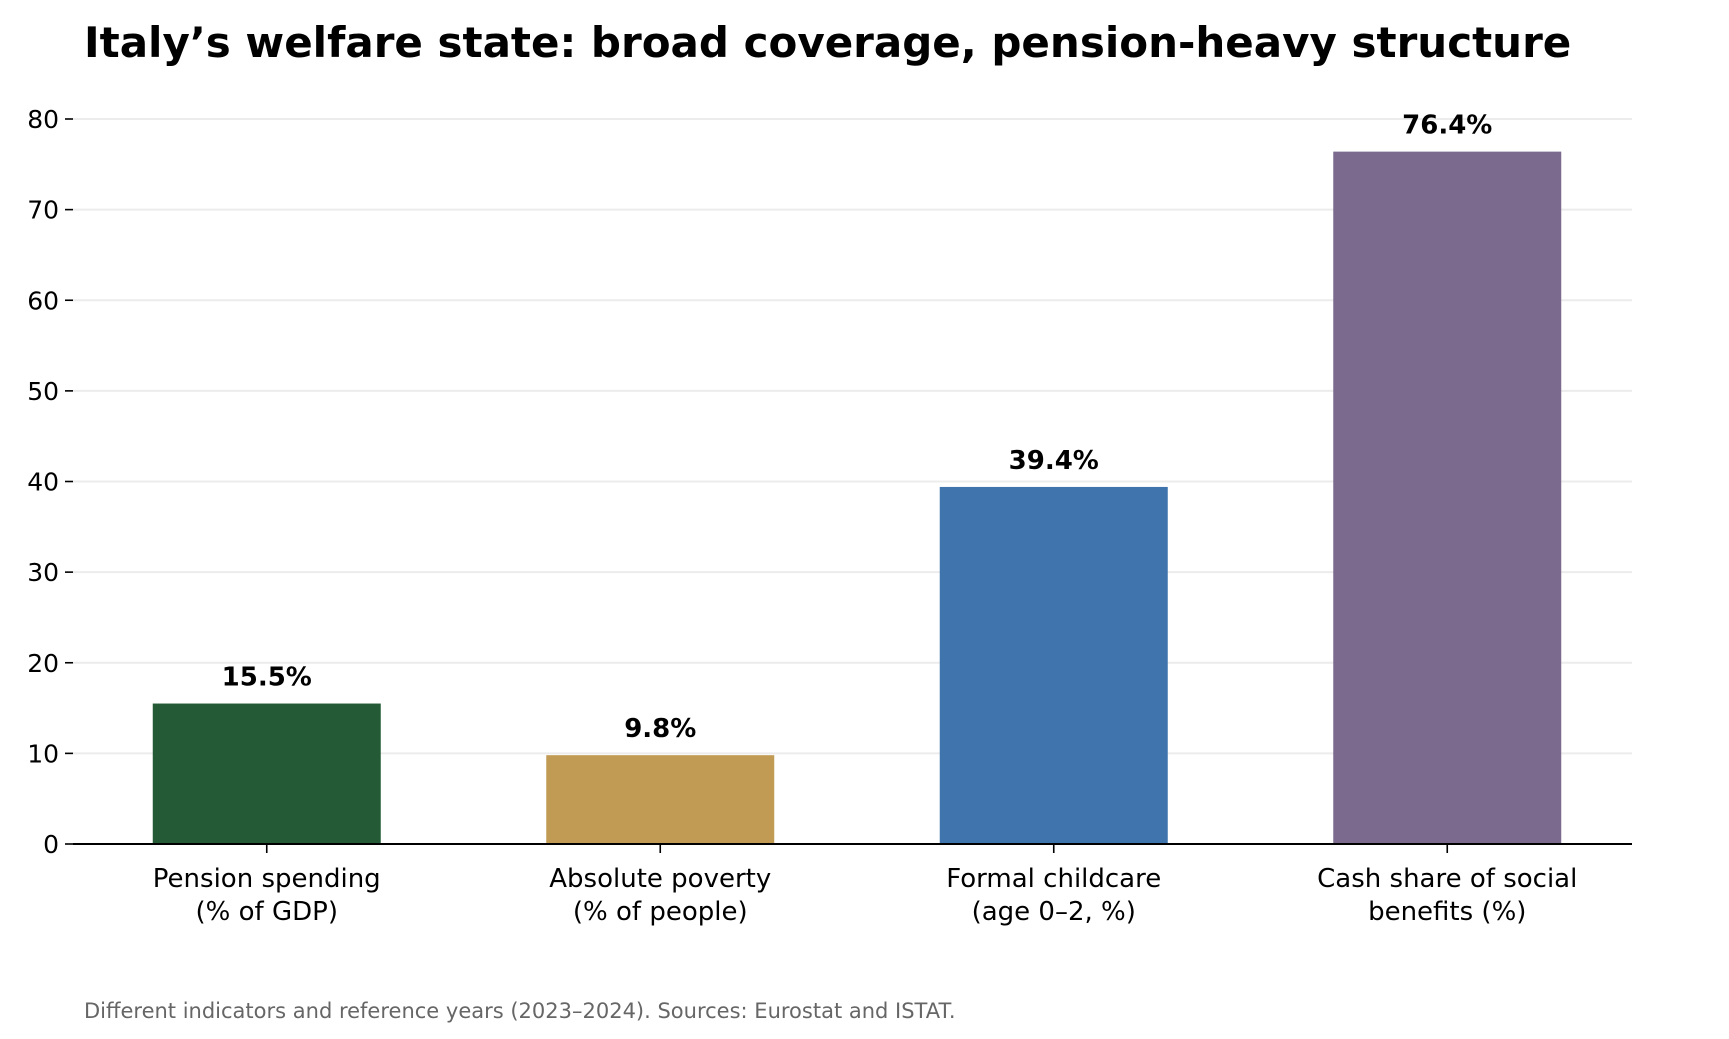 The image size is (1729, 1039). What do you see at coordinates (660, 729) in the screenshot?
I see `data-label: 9.8%` at bounding box center [660, 729].